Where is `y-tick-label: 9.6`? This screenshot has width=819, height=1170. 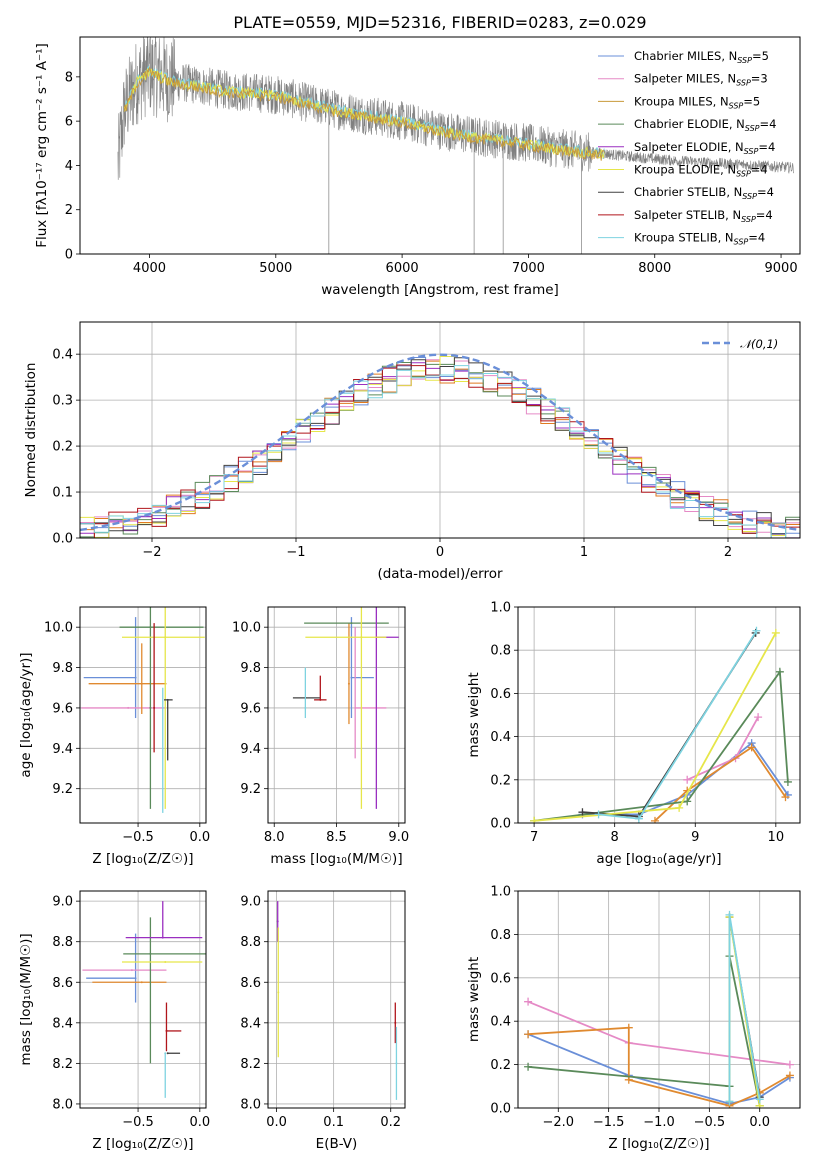 y-tick-label: 9.6 is located at coordinates (62, 708).